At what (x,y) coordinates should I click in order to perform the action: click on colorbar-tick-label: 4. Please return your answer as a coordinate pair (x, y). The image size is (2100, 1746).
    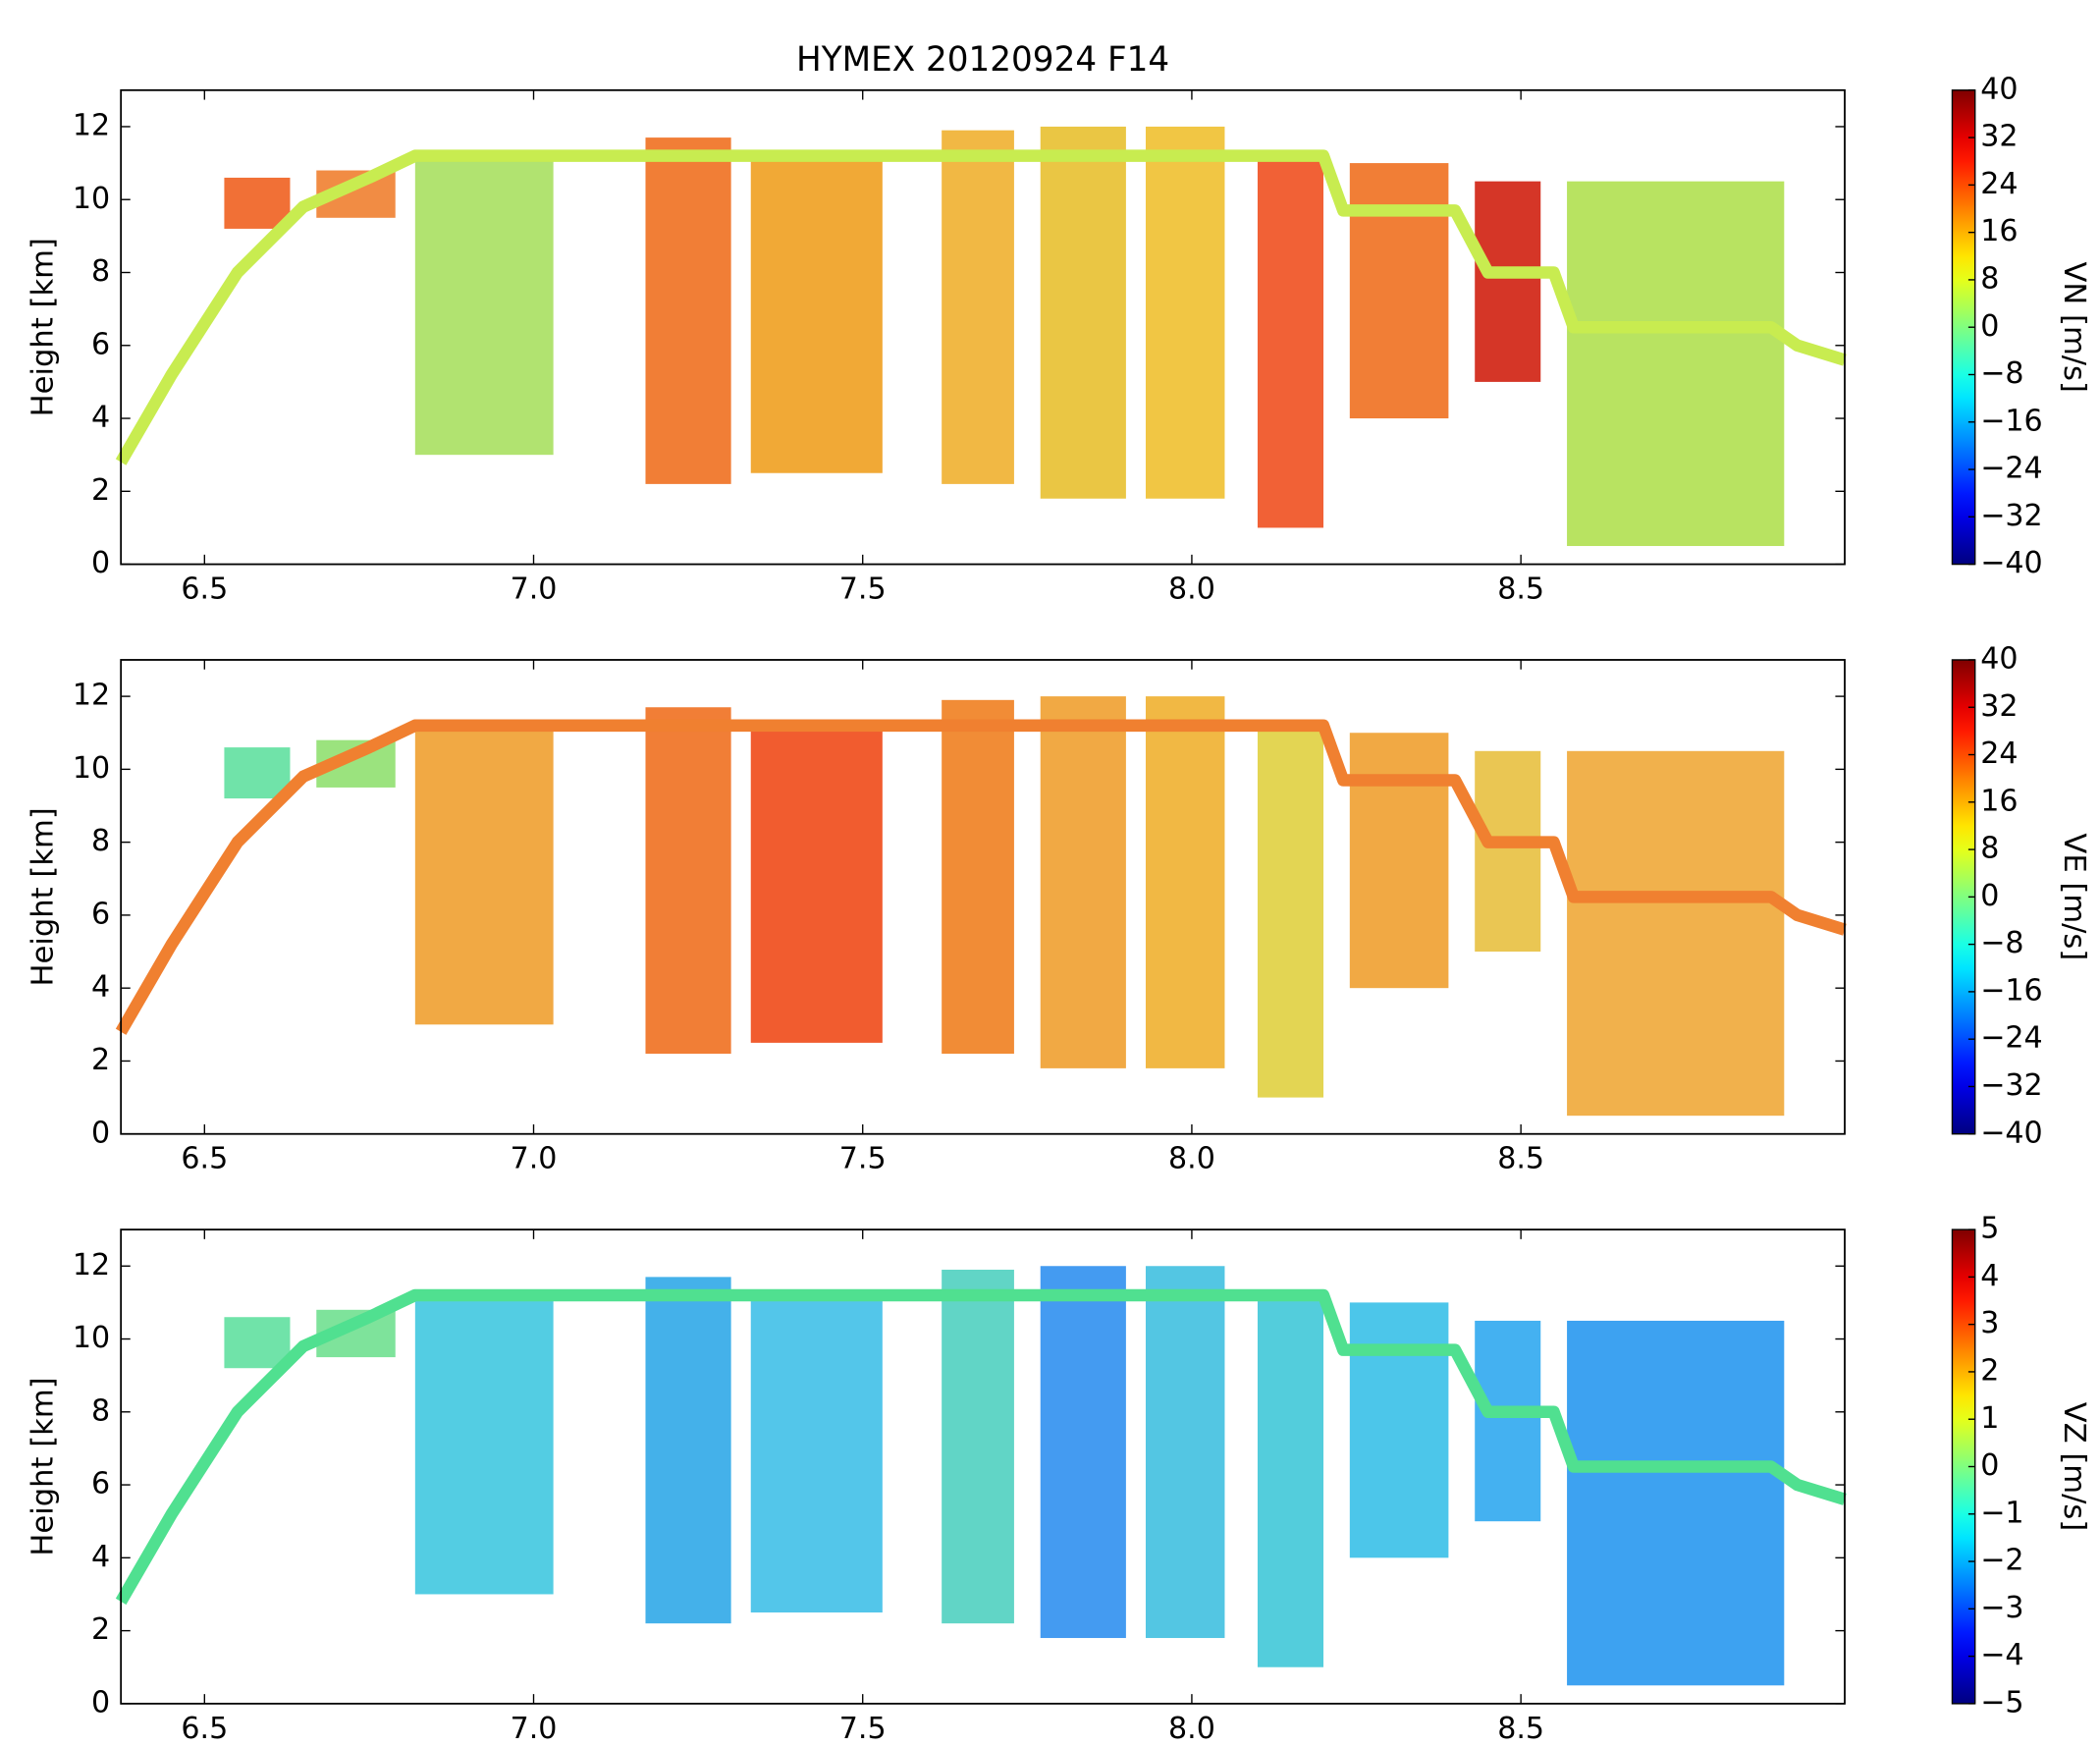
    Looking at the image, I should click on (1989, 1276).